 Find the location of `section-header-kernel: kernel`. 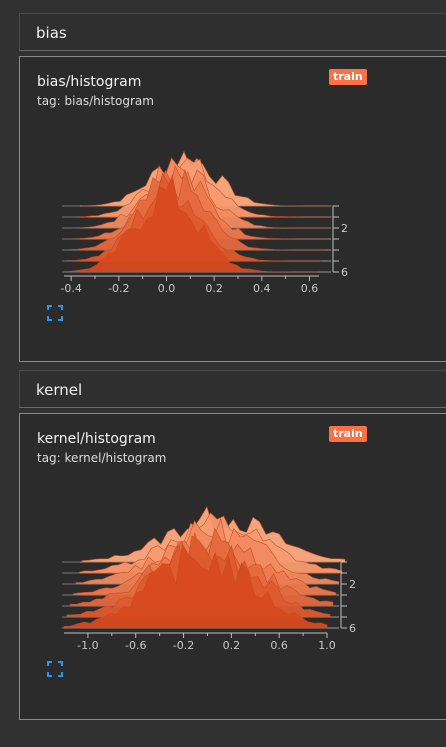

section-header-kernel: kernel is located at coordinates (232, 389).